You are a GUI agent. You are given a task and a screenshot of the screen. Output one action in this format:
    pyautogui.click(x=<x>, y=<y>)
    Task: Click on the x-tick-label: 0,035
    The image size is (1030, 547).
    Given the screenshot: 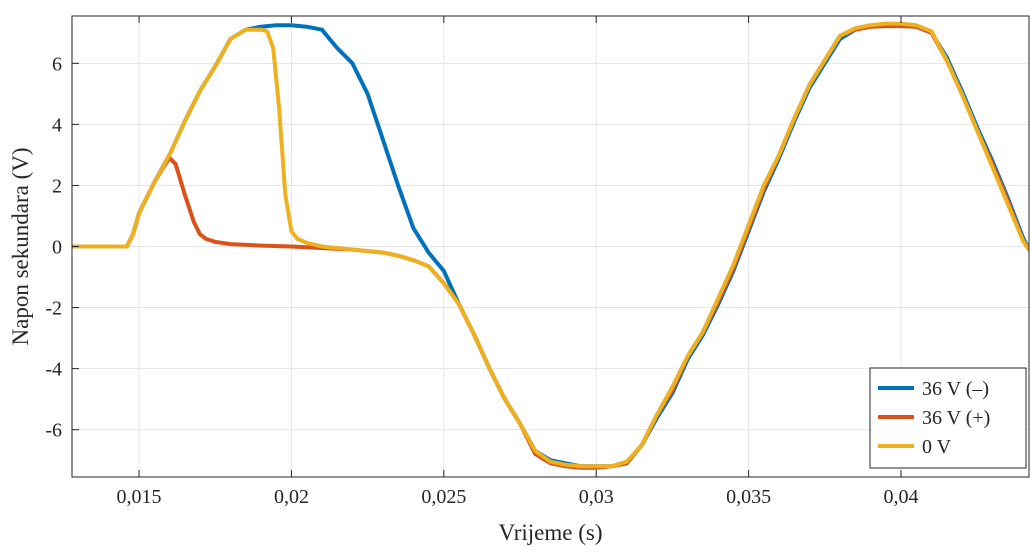 What is the action you would take?
    pyautogui.click(x=748, y=497)
    